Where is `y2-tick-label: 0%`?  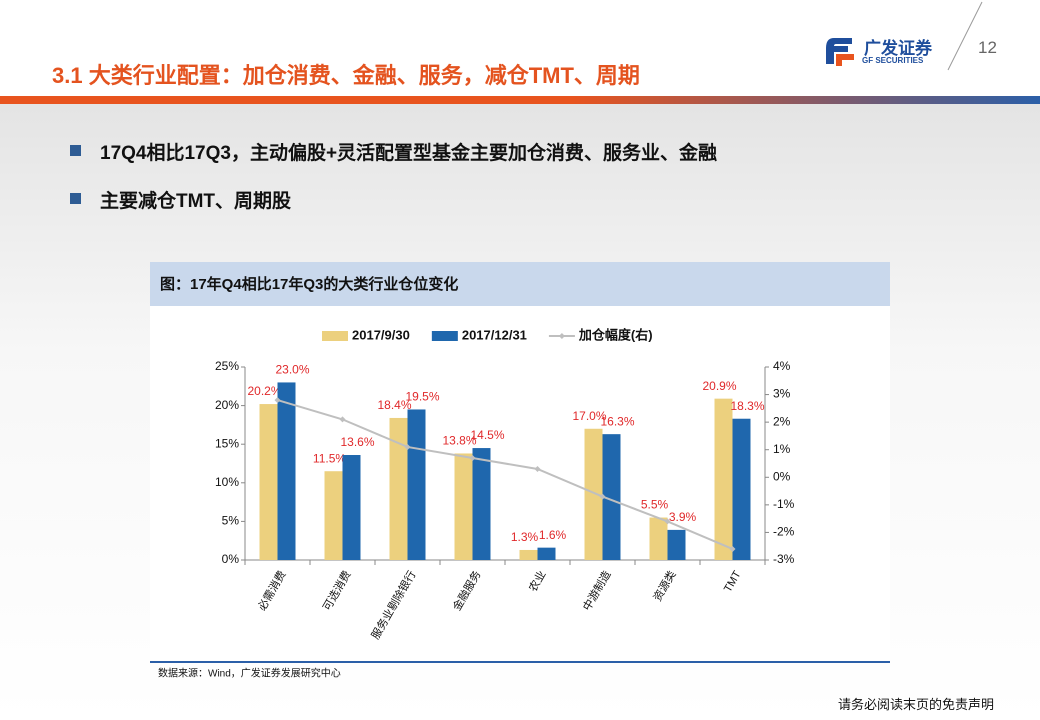 y2-tick-label: 0% is located at coordinates (782, 476).